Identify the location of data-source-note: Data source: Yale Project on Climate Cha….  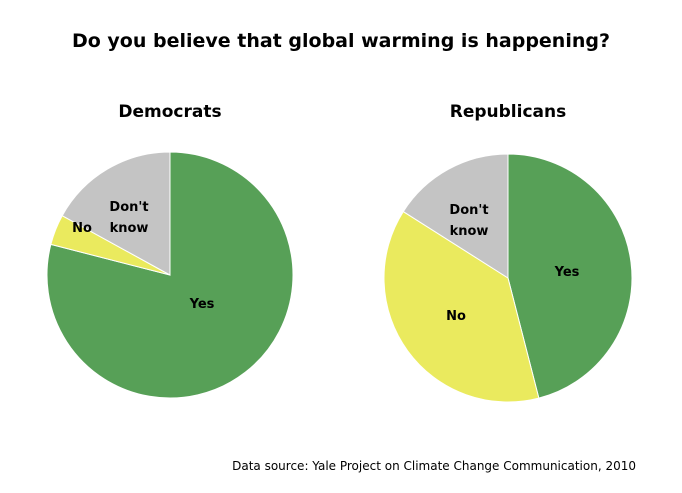
(434, 466).